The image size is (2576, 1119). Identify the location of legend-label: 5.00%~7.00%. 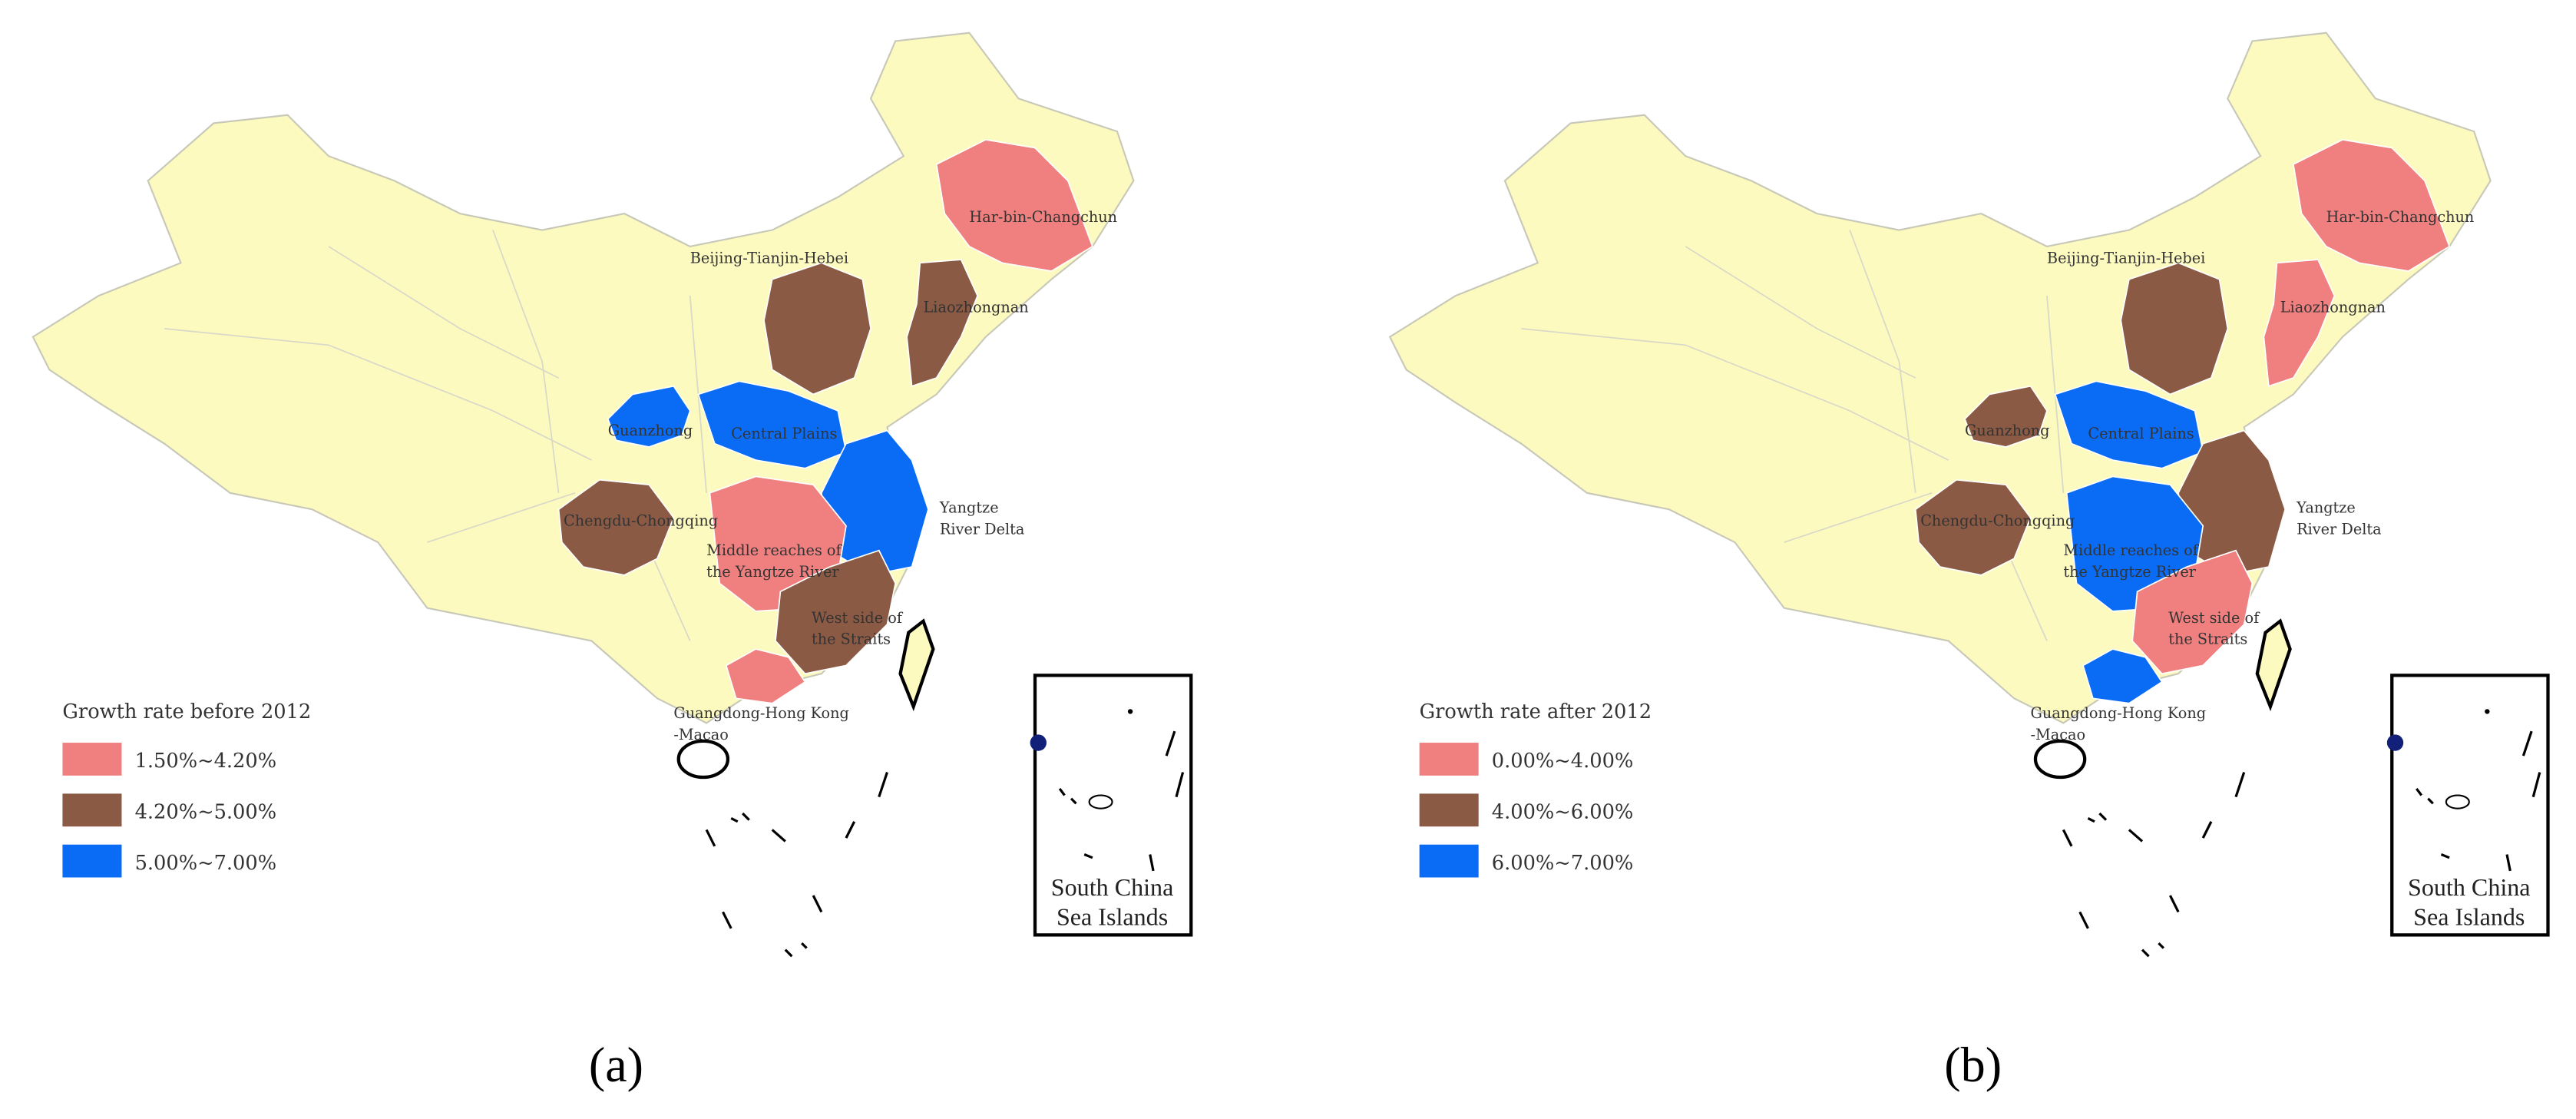
(206, 864).